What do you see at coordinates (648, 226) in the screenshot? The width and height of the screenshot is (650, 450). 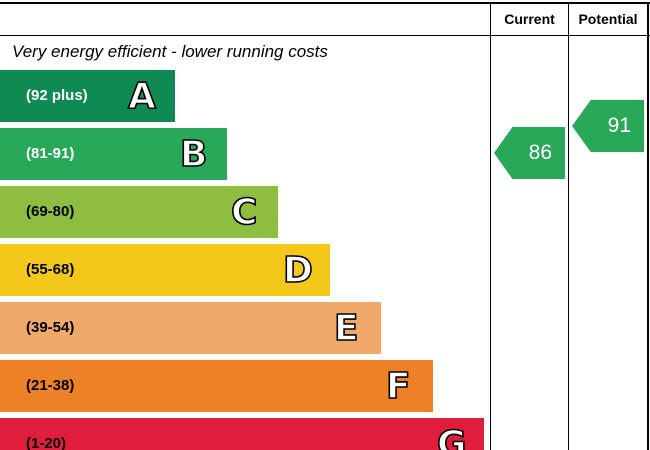 I see `right-border` at bounding box center [648, 226].